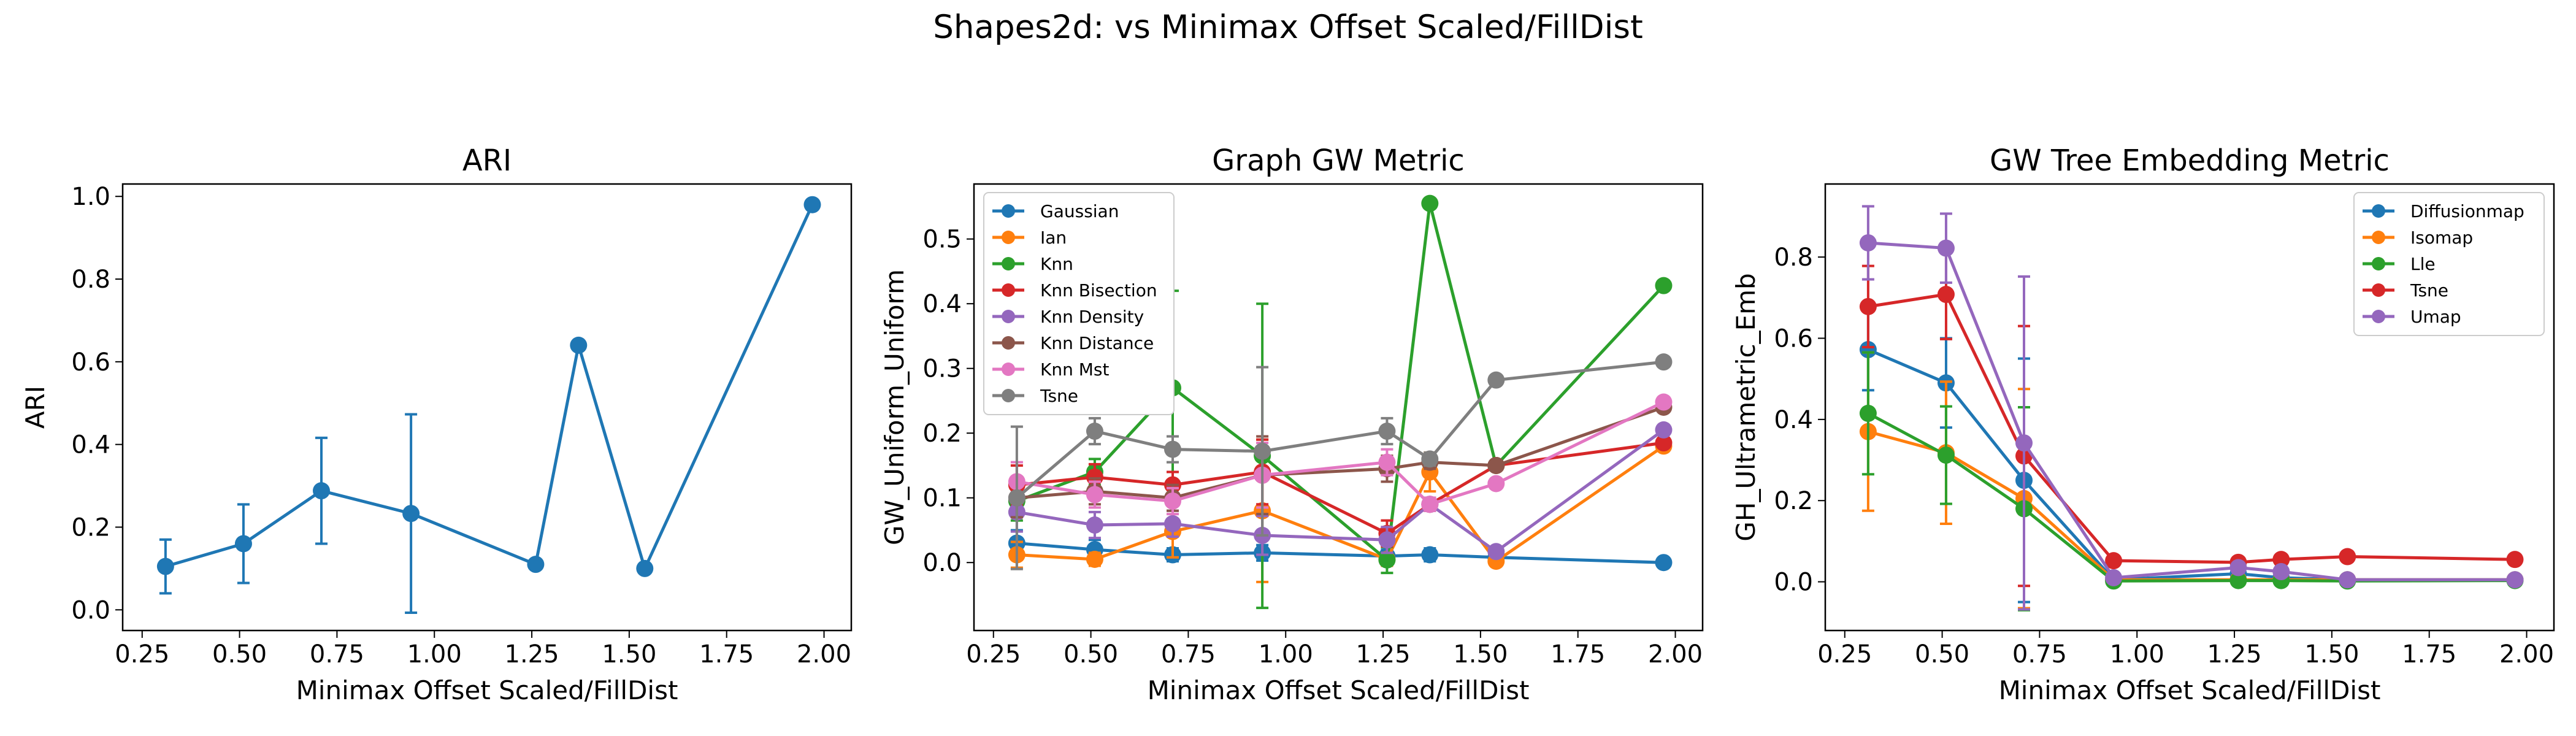 This screenshot has width=2576, height=736. What do you see at coordinates (942, 499) in the screenshot?
I see `y-tick-label: 0.1` at bounding box center [942, 499].